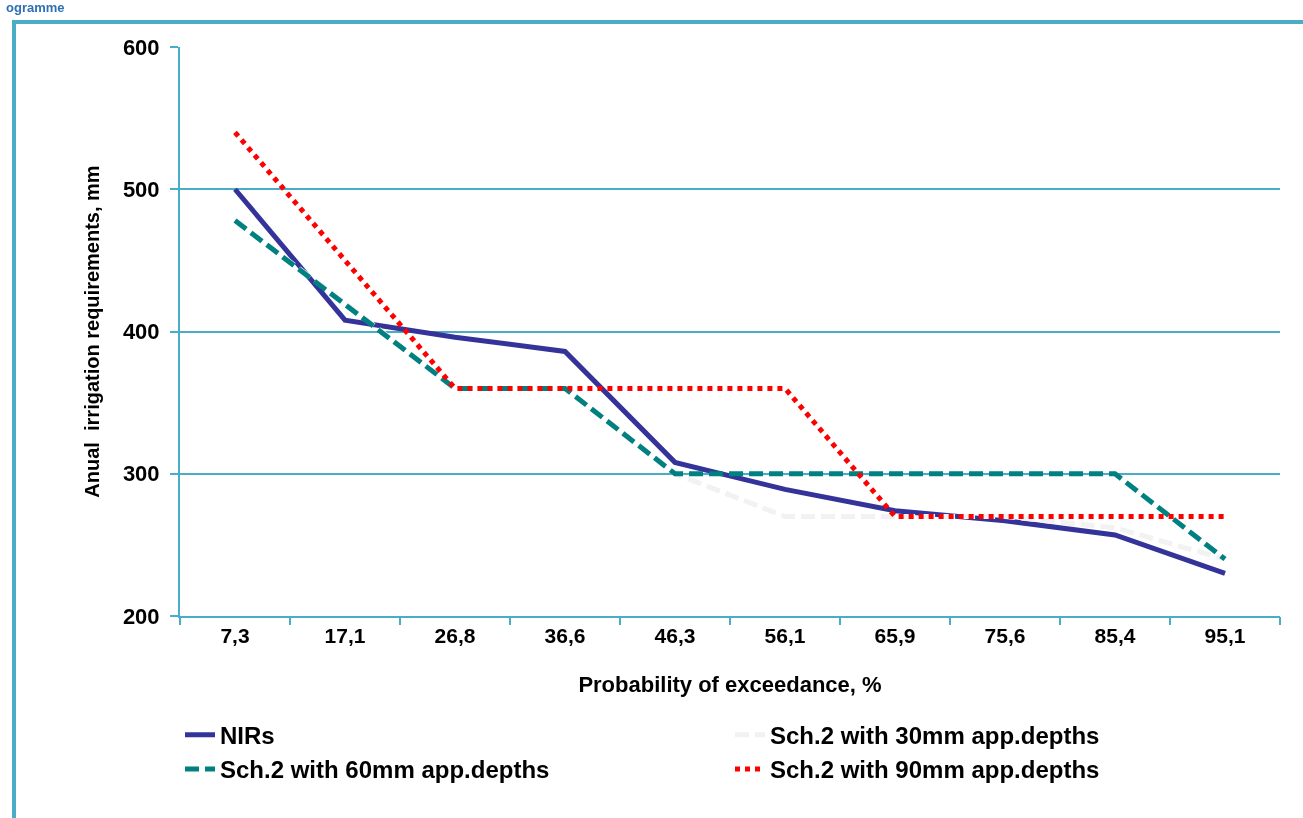 This screenshot has height=818, width=1303. I want to click on text: ogramme, so click(35, 7).